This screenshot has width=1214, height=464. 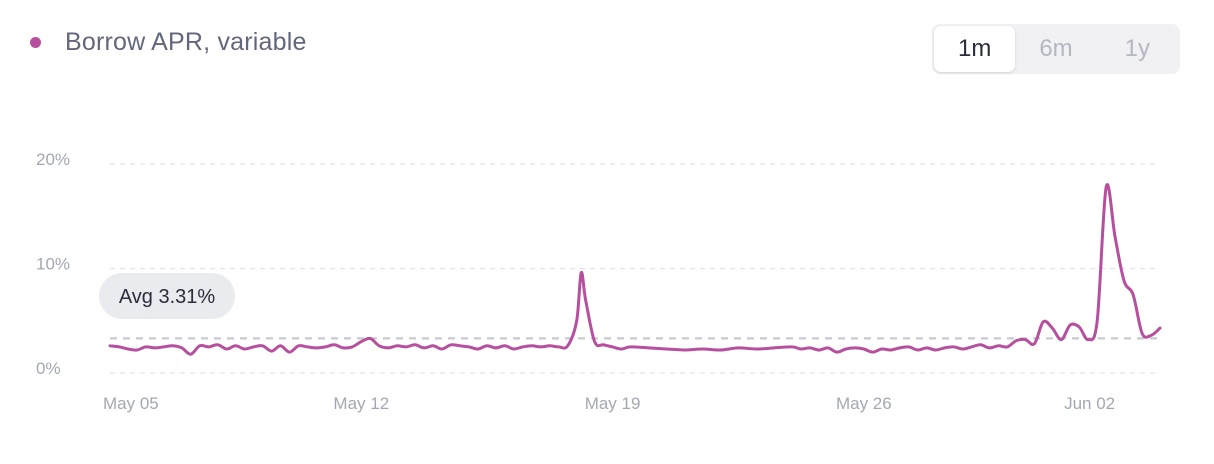 I want to click on legend: Borrow APR, variable, so click(x=168, y=42).